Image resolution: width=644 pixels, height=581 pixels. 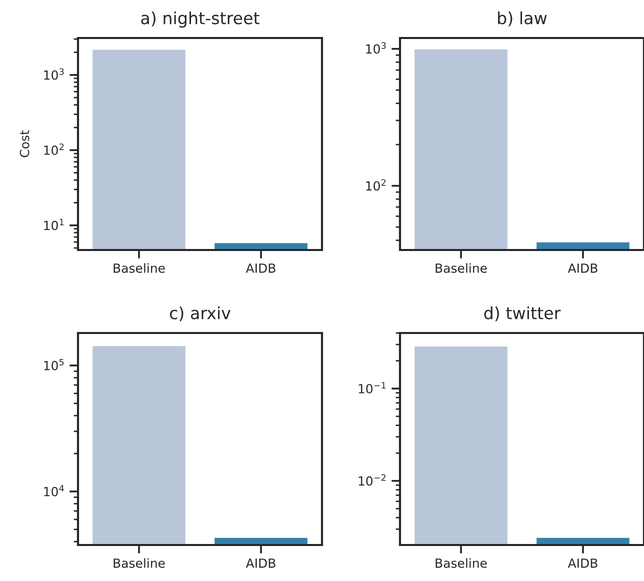 I want to click on y-tick-label: 10$^{1}$, so click(x=54, y=224).